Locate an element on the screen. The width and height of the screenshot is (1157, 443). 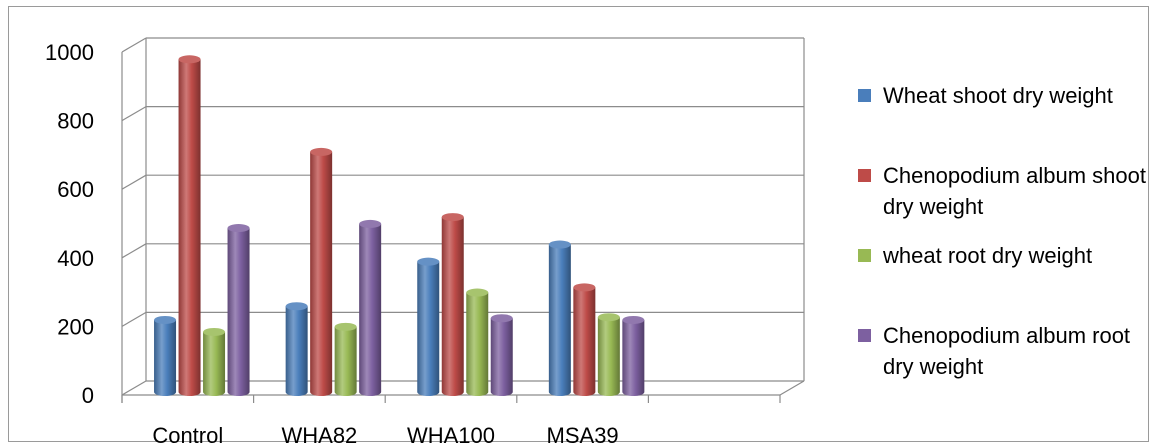
y-tick-label-400: 400 is located at coordinates (75, 258).